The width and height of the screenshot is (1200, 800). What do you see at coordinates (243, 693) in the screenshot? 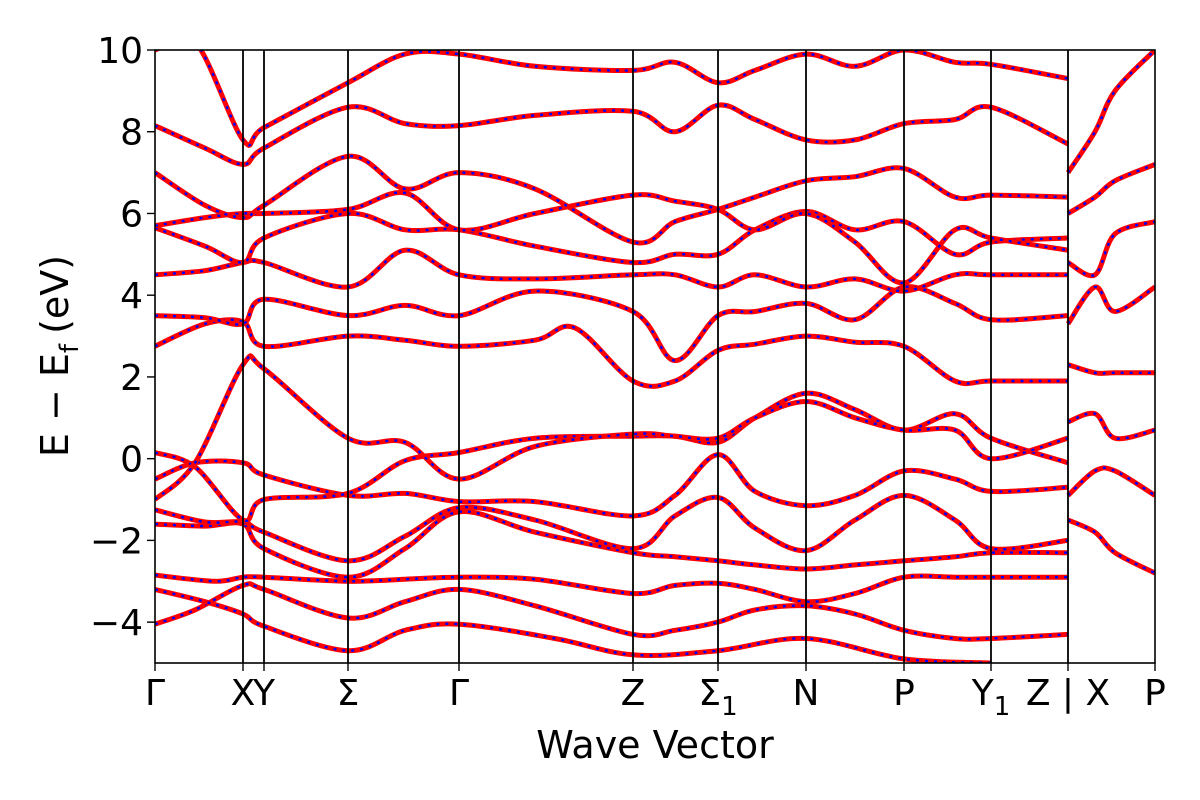
I see `x-tick-label: X` at bounding box center [243, 693].